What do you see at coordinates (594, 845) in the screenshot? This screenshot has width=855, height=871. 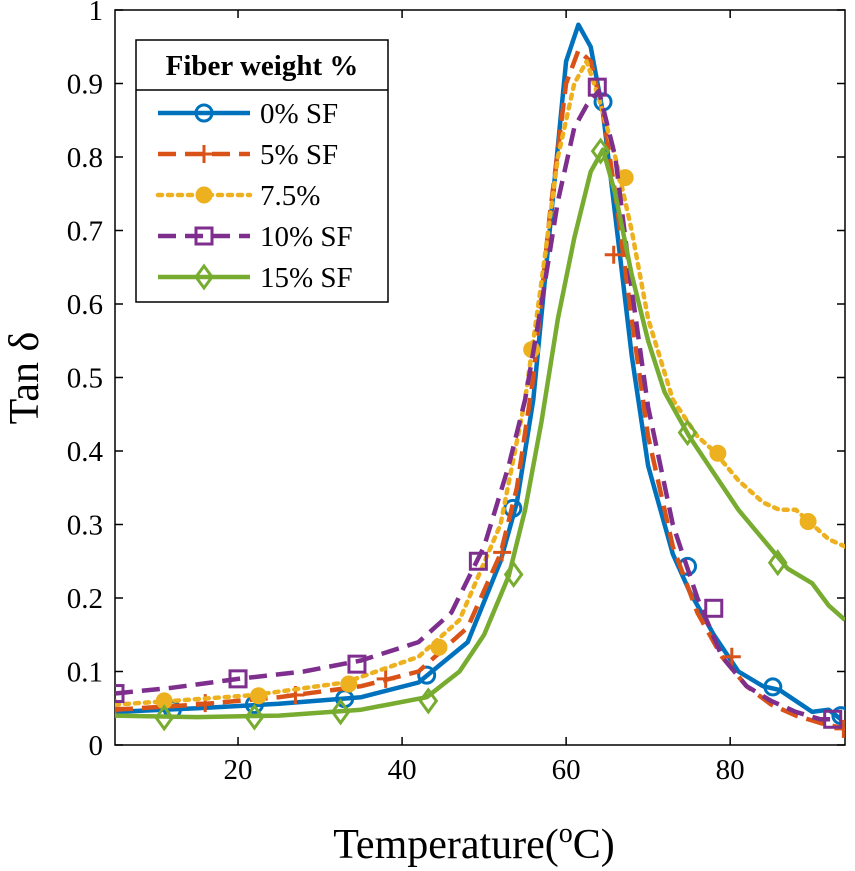 I see `x-axis-title-end: C)` at bounding box center [594, 845].